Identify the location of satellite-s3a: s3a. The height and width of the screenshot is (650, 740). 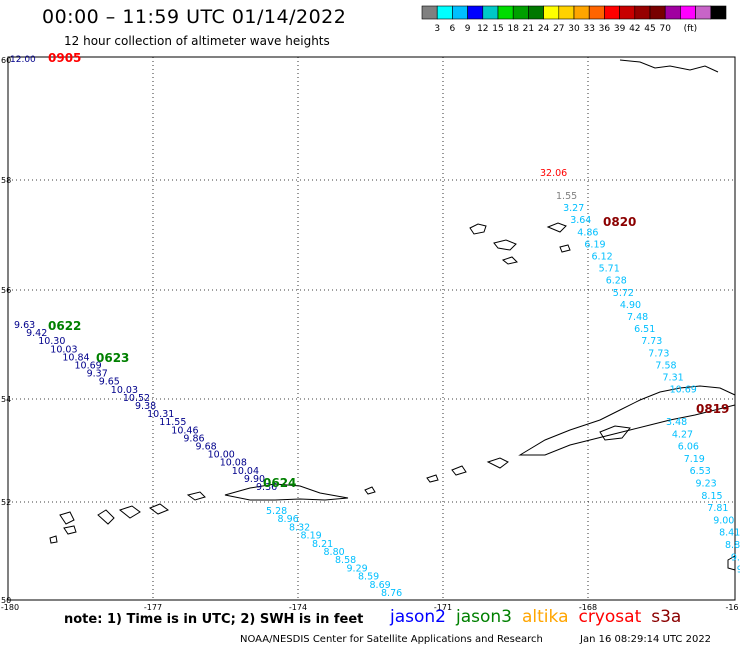
(666, 617).